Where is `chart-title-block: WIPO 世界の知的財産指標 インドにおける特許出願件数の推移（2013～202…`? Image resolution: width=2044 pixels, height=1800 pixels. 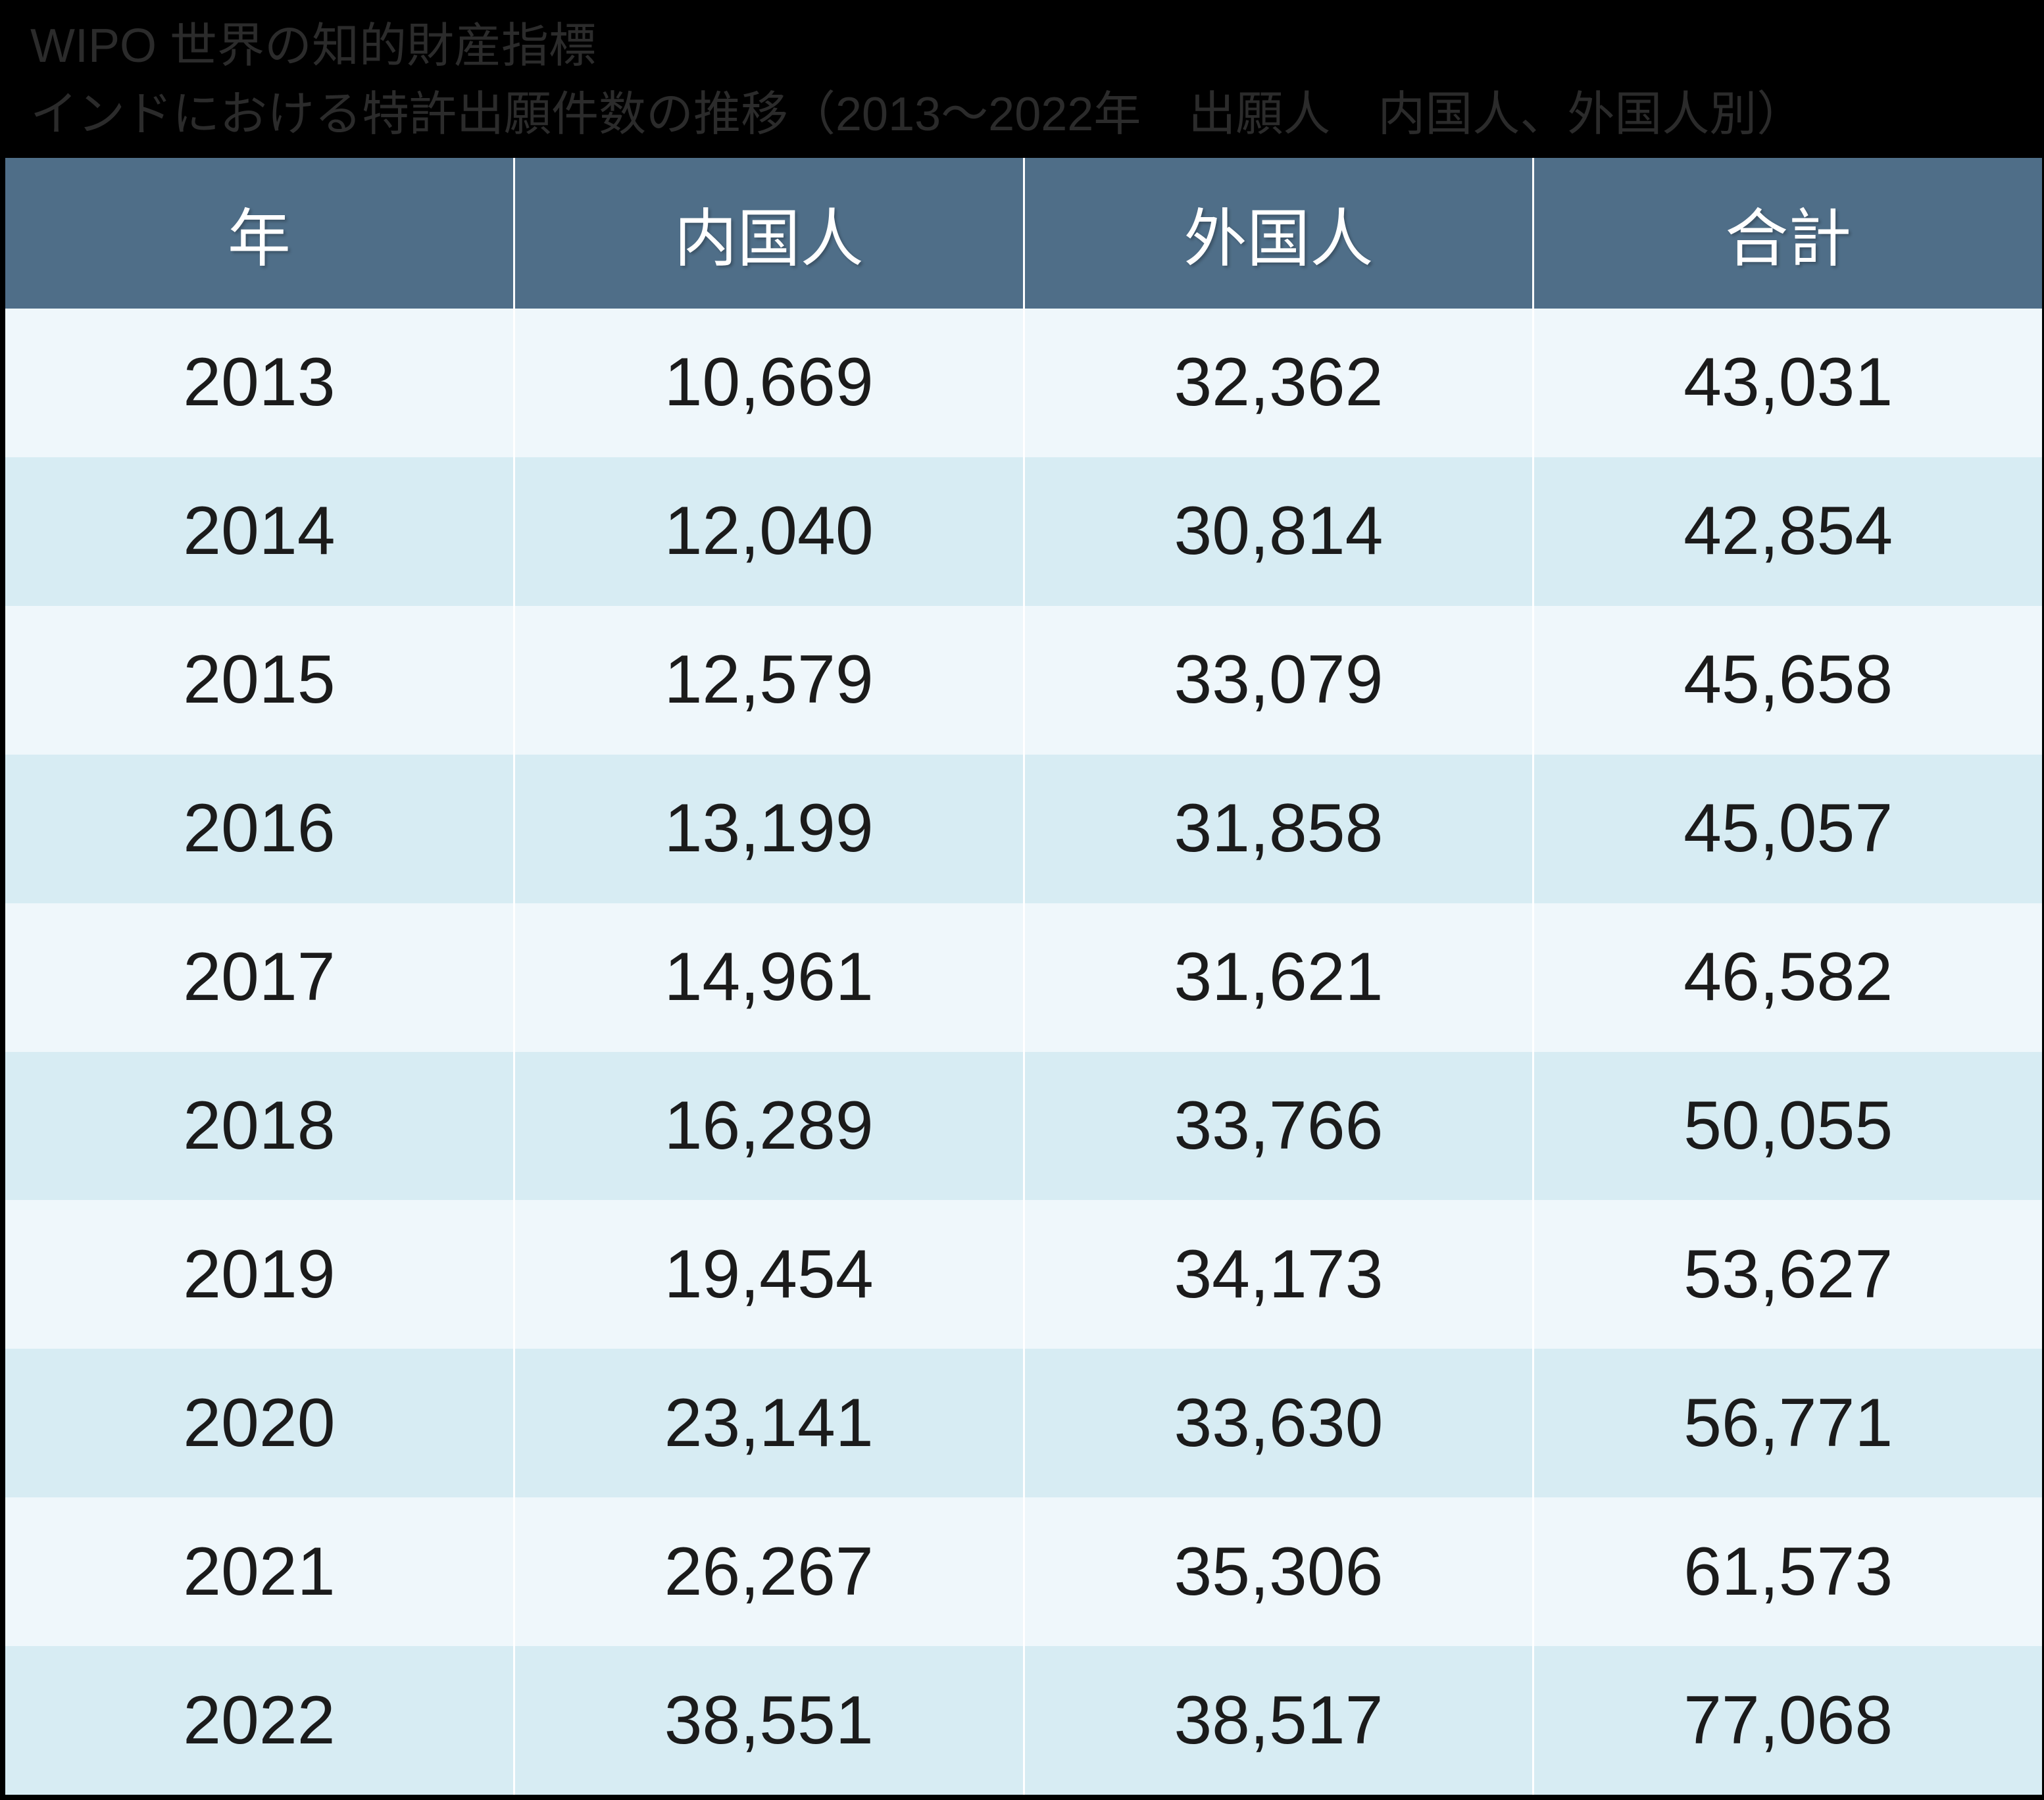 chart-title-block: WIPO 世界の知的財産指標 インドにおける特許出願件数の推移（2013～202… is located at coordinates (1033, 80).